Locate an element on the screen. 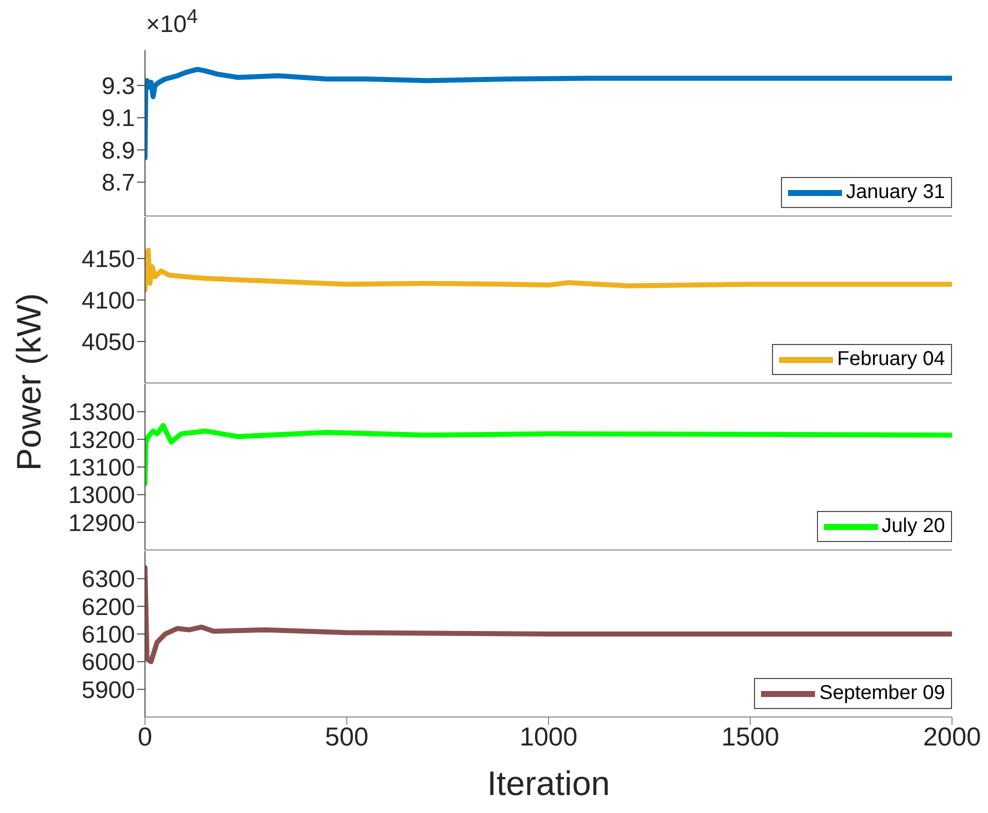 The height and width of the screenshot is (813, 988). y-tick-label: 13300 is located at coordinates (101, 412).